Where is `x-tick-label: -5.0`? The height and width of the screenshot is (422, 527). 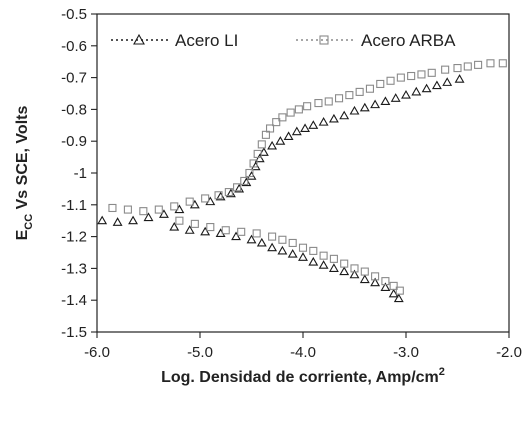 x-tick-label: -5.0 is located at coordinates (200, 352).